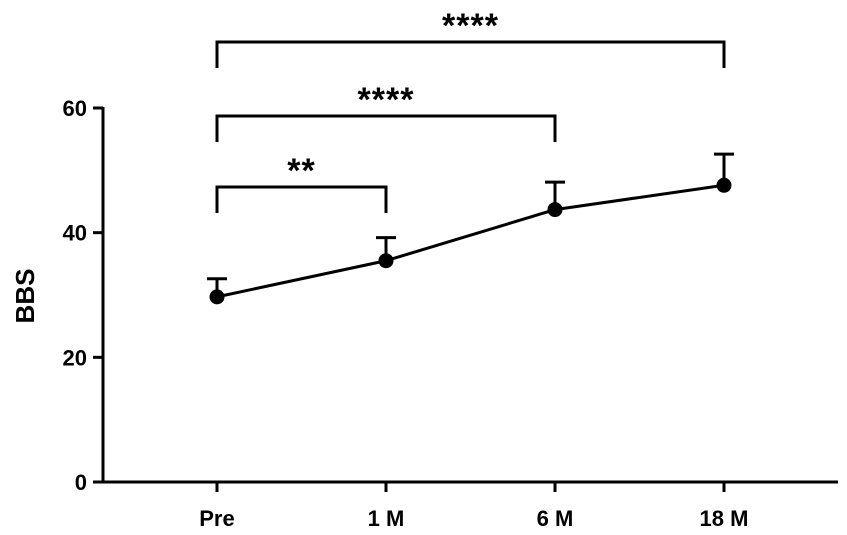  Describe the element at coordinates (724, 518) in the screenshot. I see `x-tick-label: 18 M` at that location.